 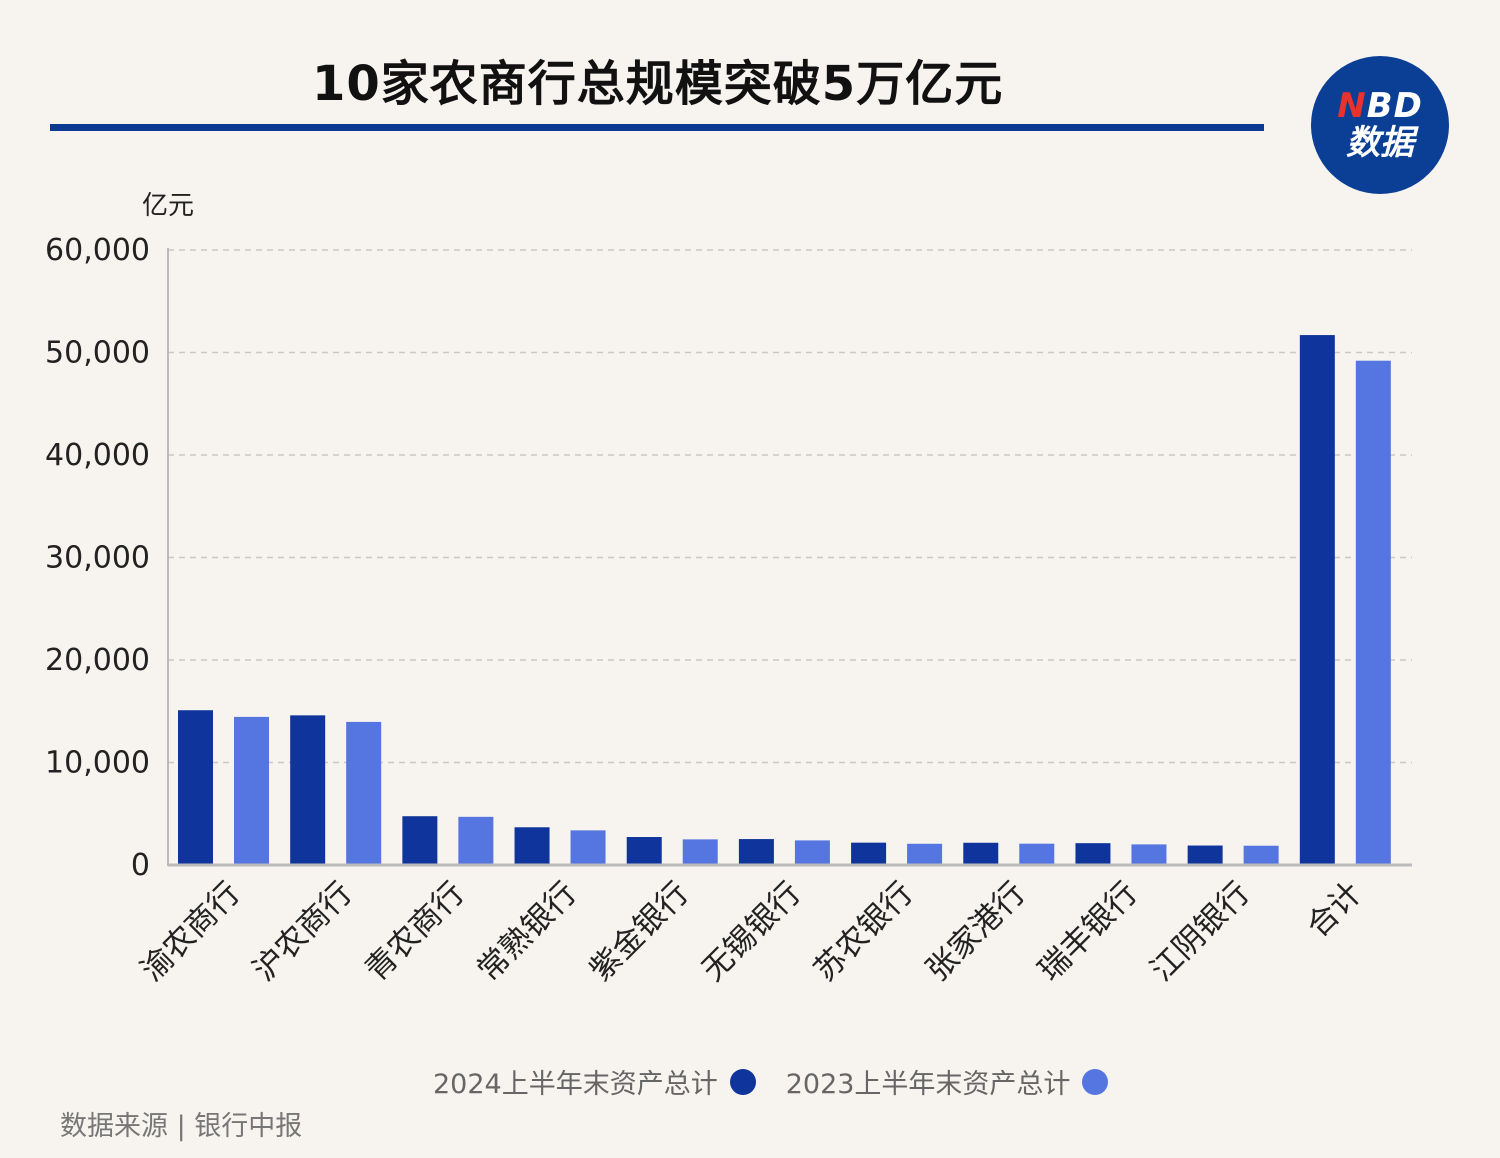 What do you see at coordinates (414, 931) in the screenshot?
I see `x-tick-label: 青农商行` at bounding box center [414, 931].